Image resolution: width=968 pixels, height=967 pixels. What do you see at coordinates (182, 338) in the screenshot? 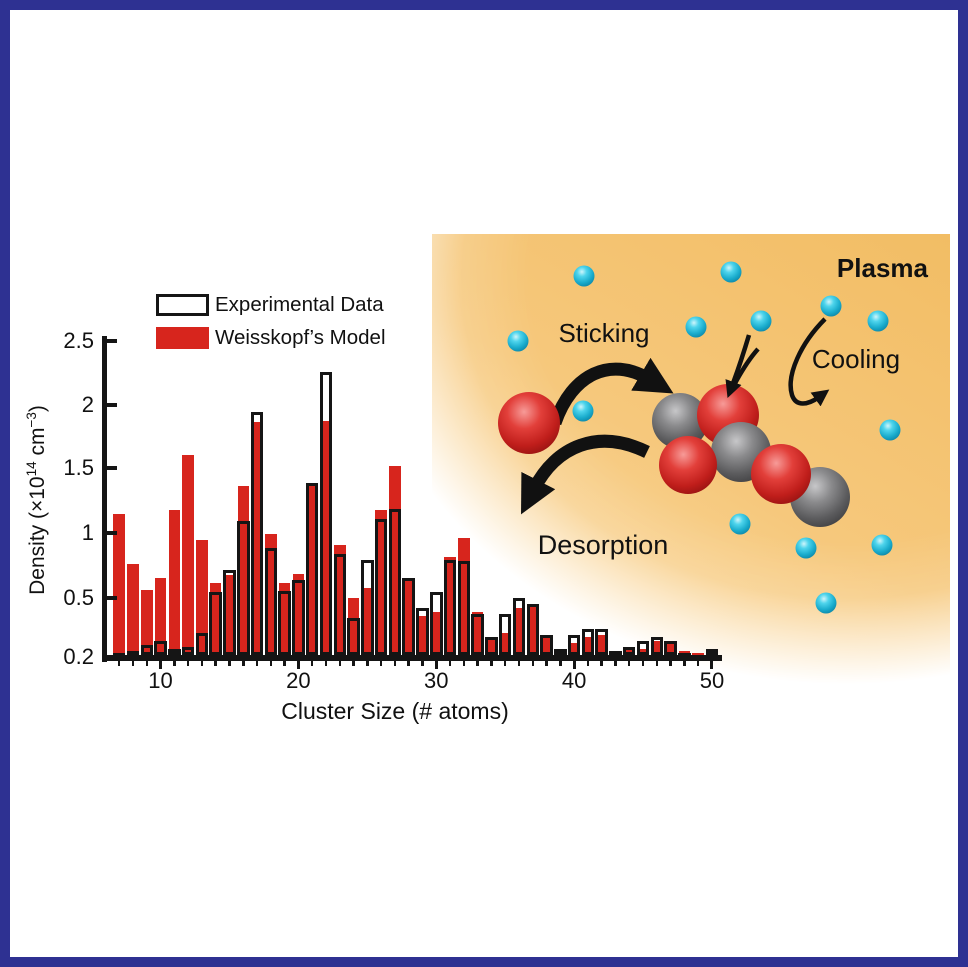
I see `model-swatch` at bounding box center [182, 338].